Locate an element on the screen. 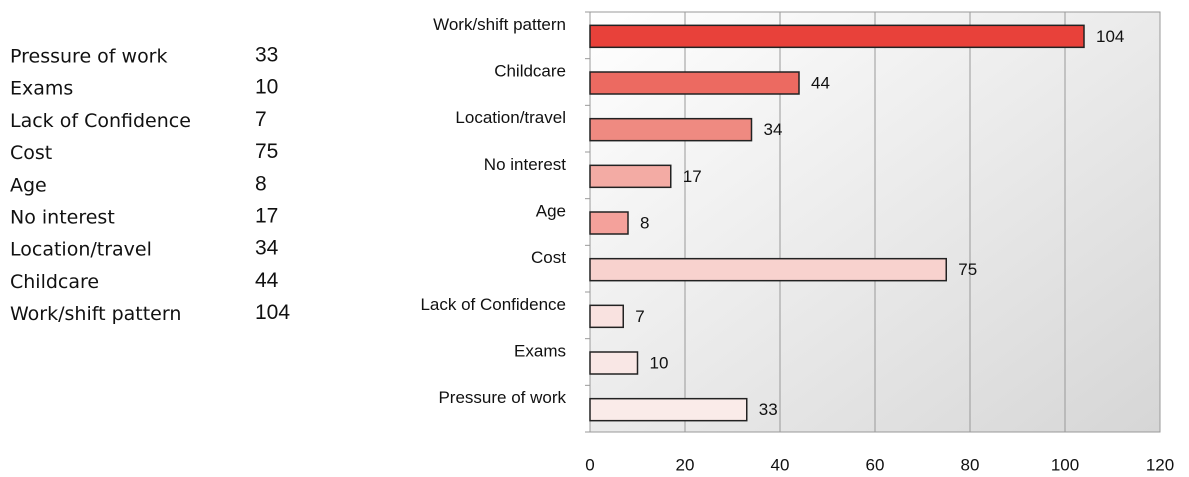 Image resolution: width=1189 pixels, height=477 pixels. row-label: Exams is located at coordinates (41, 89).